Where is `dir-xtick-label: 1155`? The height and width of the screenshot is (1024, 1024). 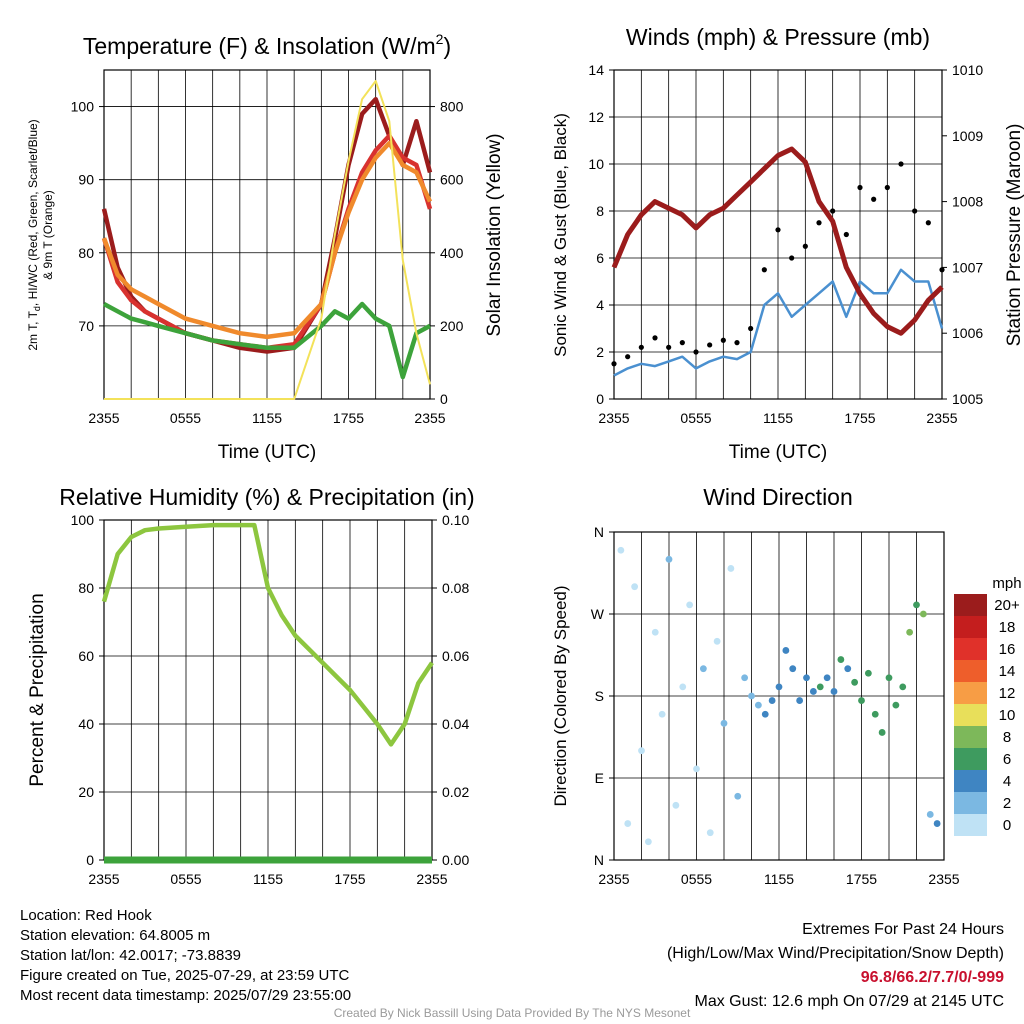 dir-xtick-label: 1155 is located at coordinates (779, 879).